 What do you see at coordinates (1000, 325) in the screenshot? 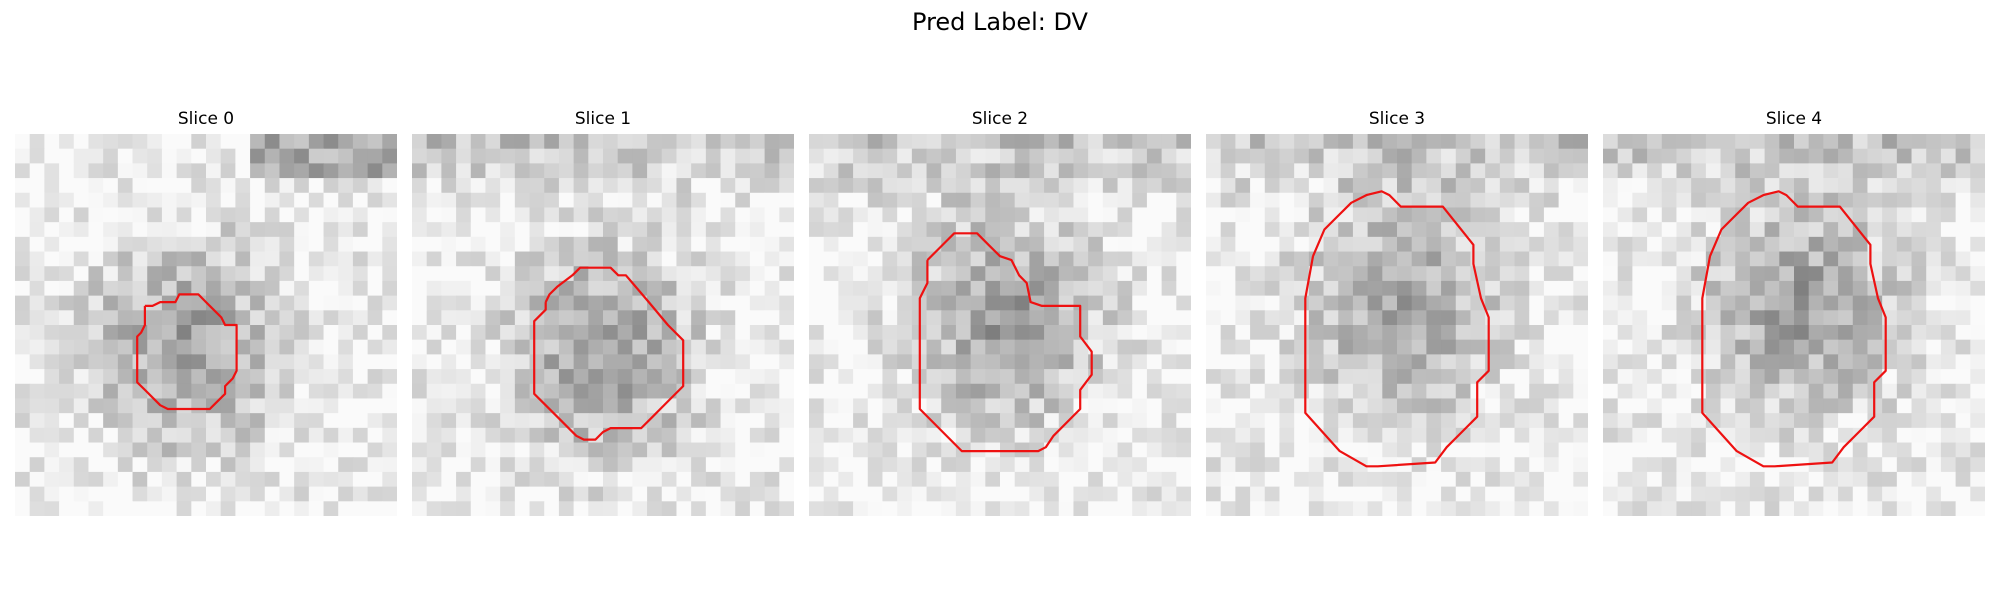
I see `grayscale-image` at bounding box center [1000, 325].